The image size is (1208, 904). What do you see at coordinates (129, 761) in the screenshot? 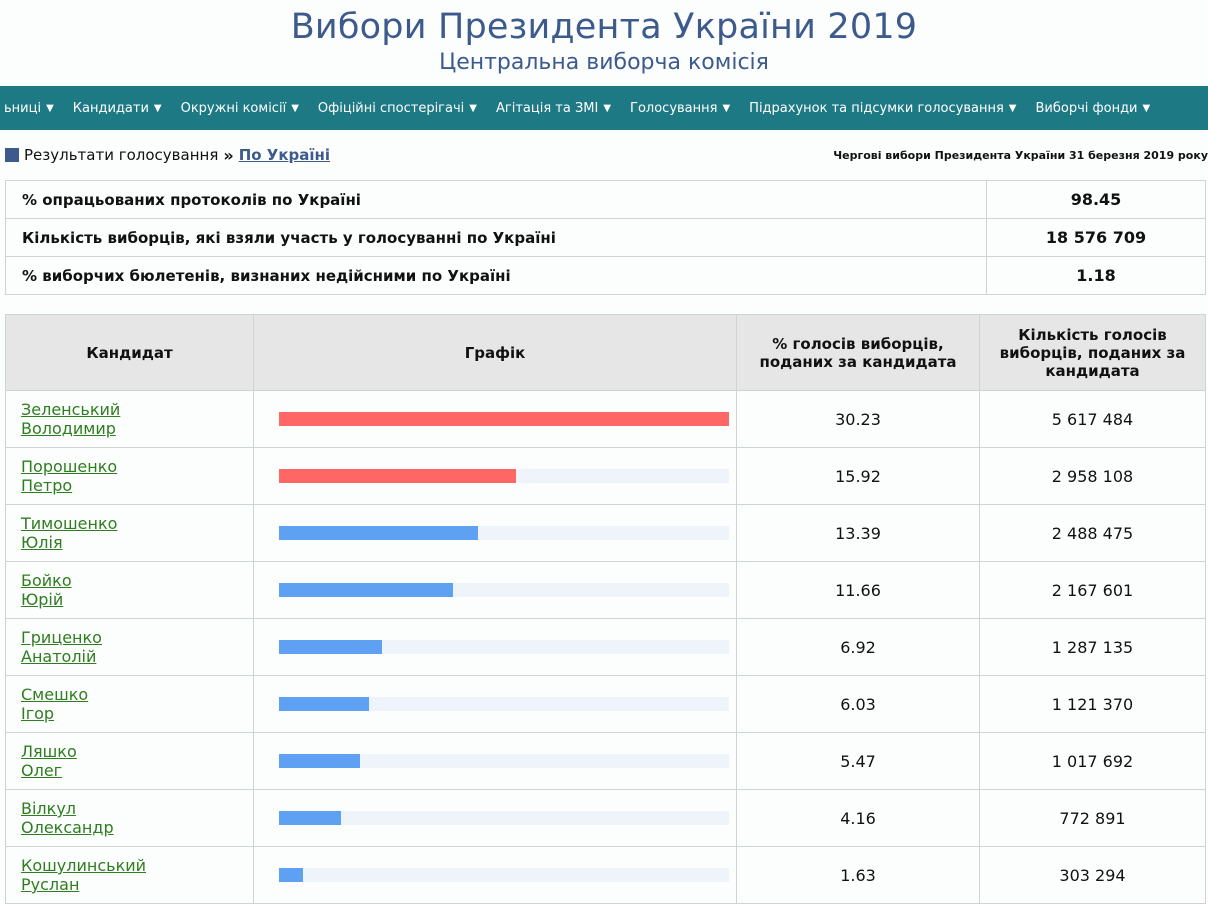
I see `candidate-cell: Ляшко Олег` at bounding box center [129, 761].